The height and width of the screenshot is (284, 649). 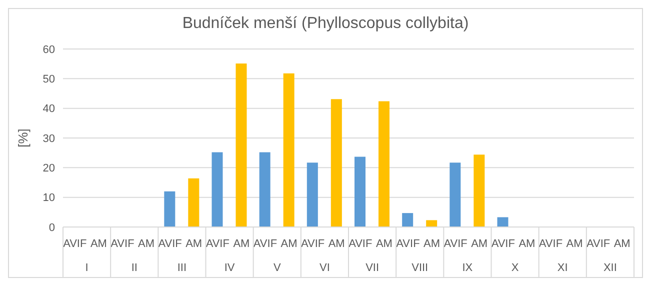 What do you see at coordinates (48, 168) in the screenshot?
I see `y-tick-label: 20` at bounding box center [48, 168].